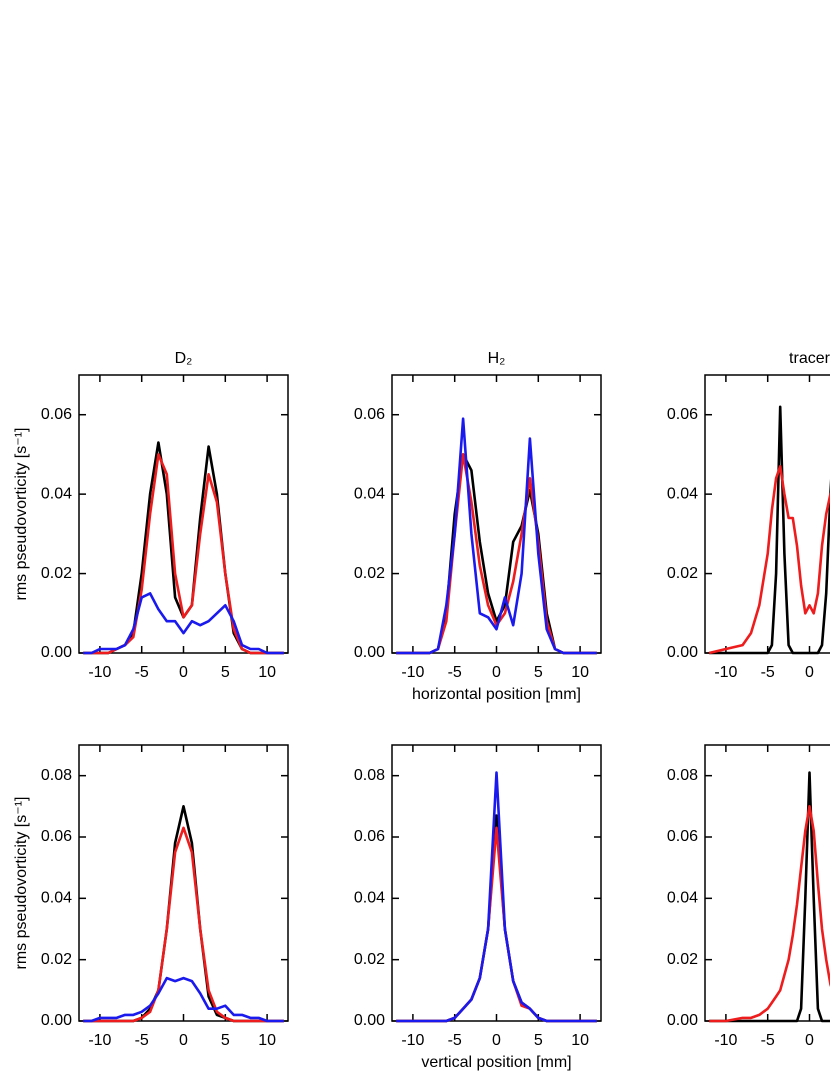 This screenshot has height=1075, width=830. I want to click on panel-title: D₂, so click(184, 358).